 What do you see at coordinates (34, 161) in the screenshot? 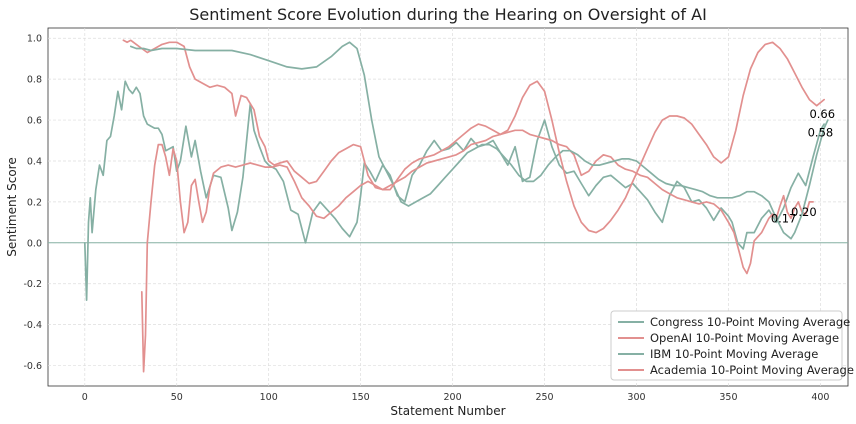
I see `y-tick-label: 0.4` at bounding box center [34, 161].